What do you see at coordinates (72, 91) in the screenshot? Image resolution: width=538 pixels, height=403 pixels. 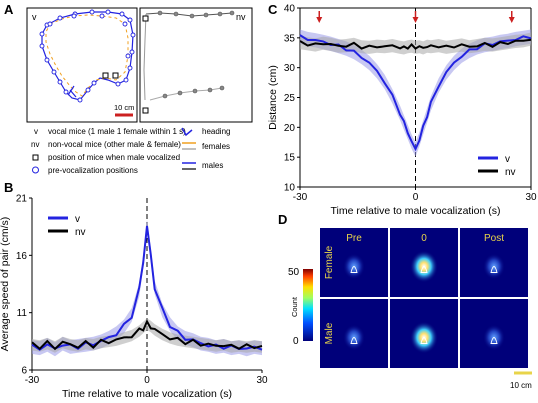 I see `heading-arrow` at bounding box center [72, 91].